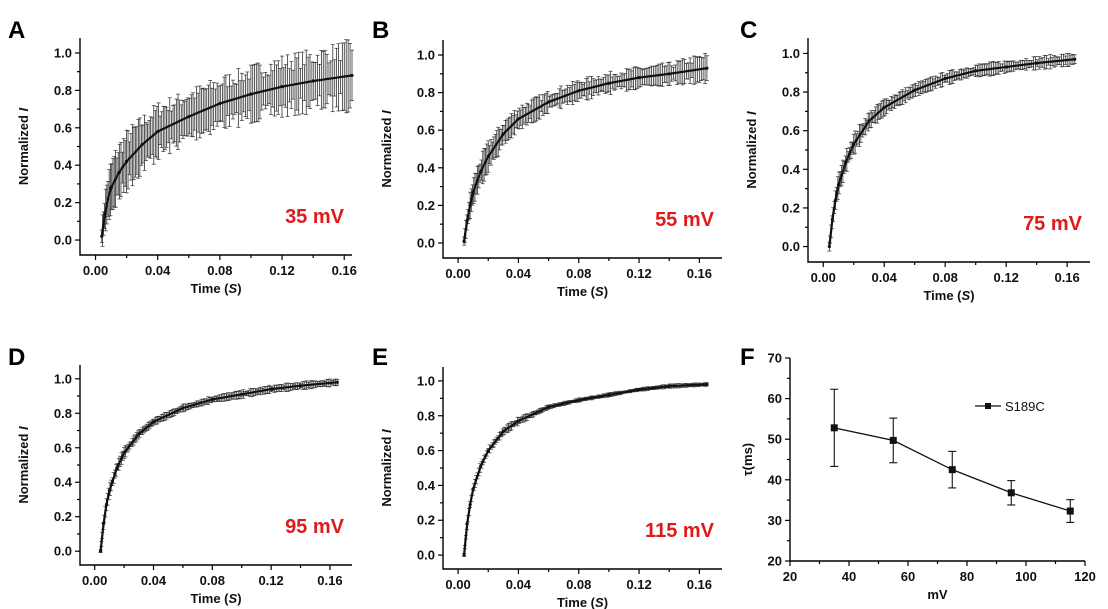 The width and height of the screenshot is (1108, 609). What do you see at coordinates (380, 30) in the screenshot?
I see `panel-letter: B` at bounding box center [380, 30].